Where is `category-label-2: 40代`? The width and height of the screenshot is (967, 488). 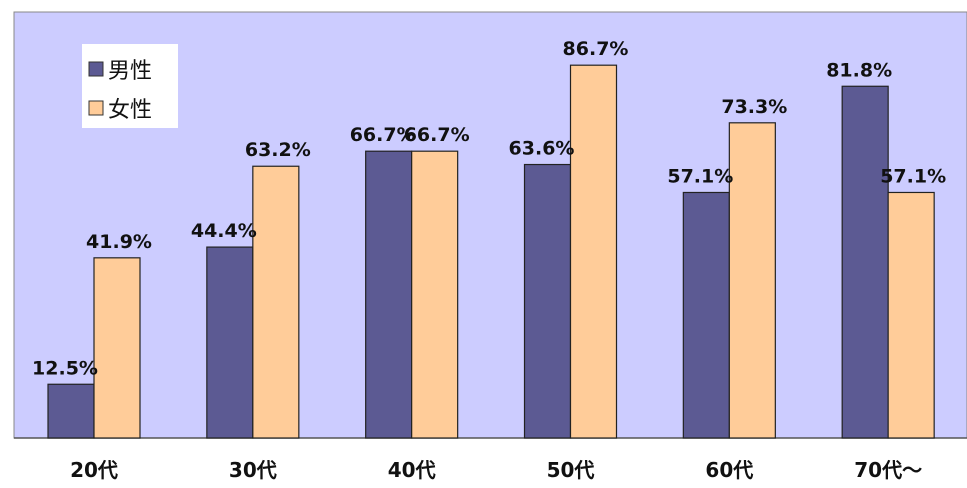
category-label-2: 40代 is located at coordinates (412, 470).